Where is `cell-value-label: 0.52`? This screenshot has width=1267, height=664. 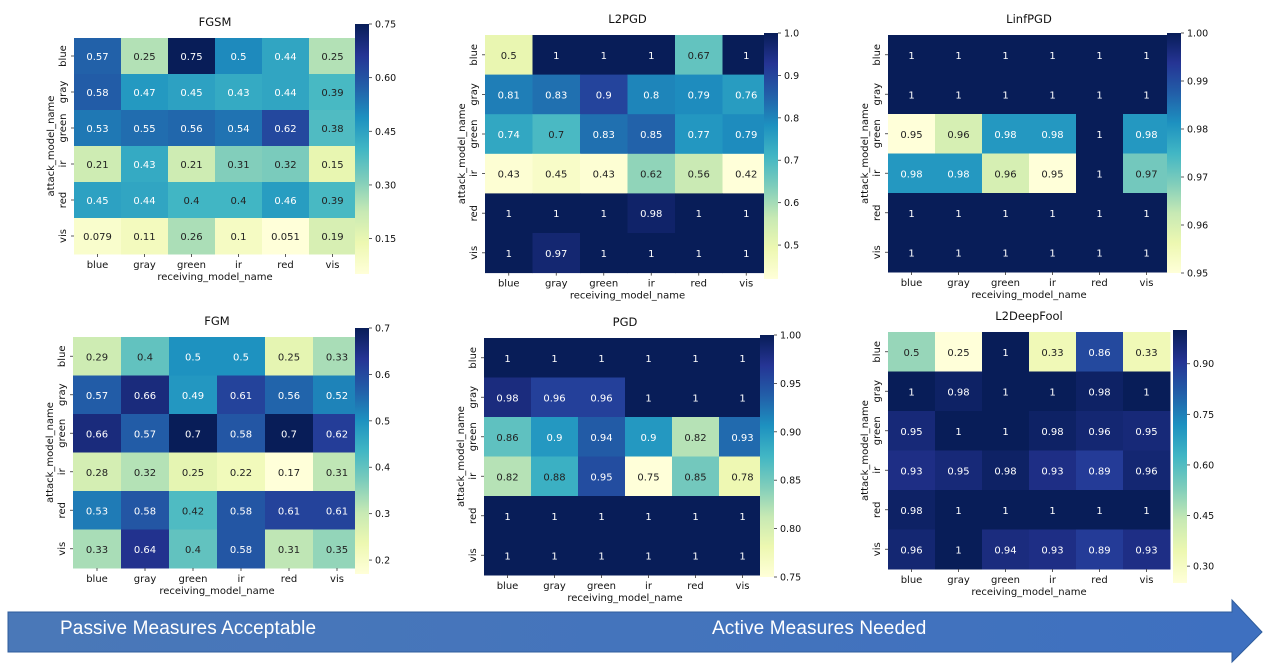 cell-value-label: 0.52 is located at coordinates (337, 396).